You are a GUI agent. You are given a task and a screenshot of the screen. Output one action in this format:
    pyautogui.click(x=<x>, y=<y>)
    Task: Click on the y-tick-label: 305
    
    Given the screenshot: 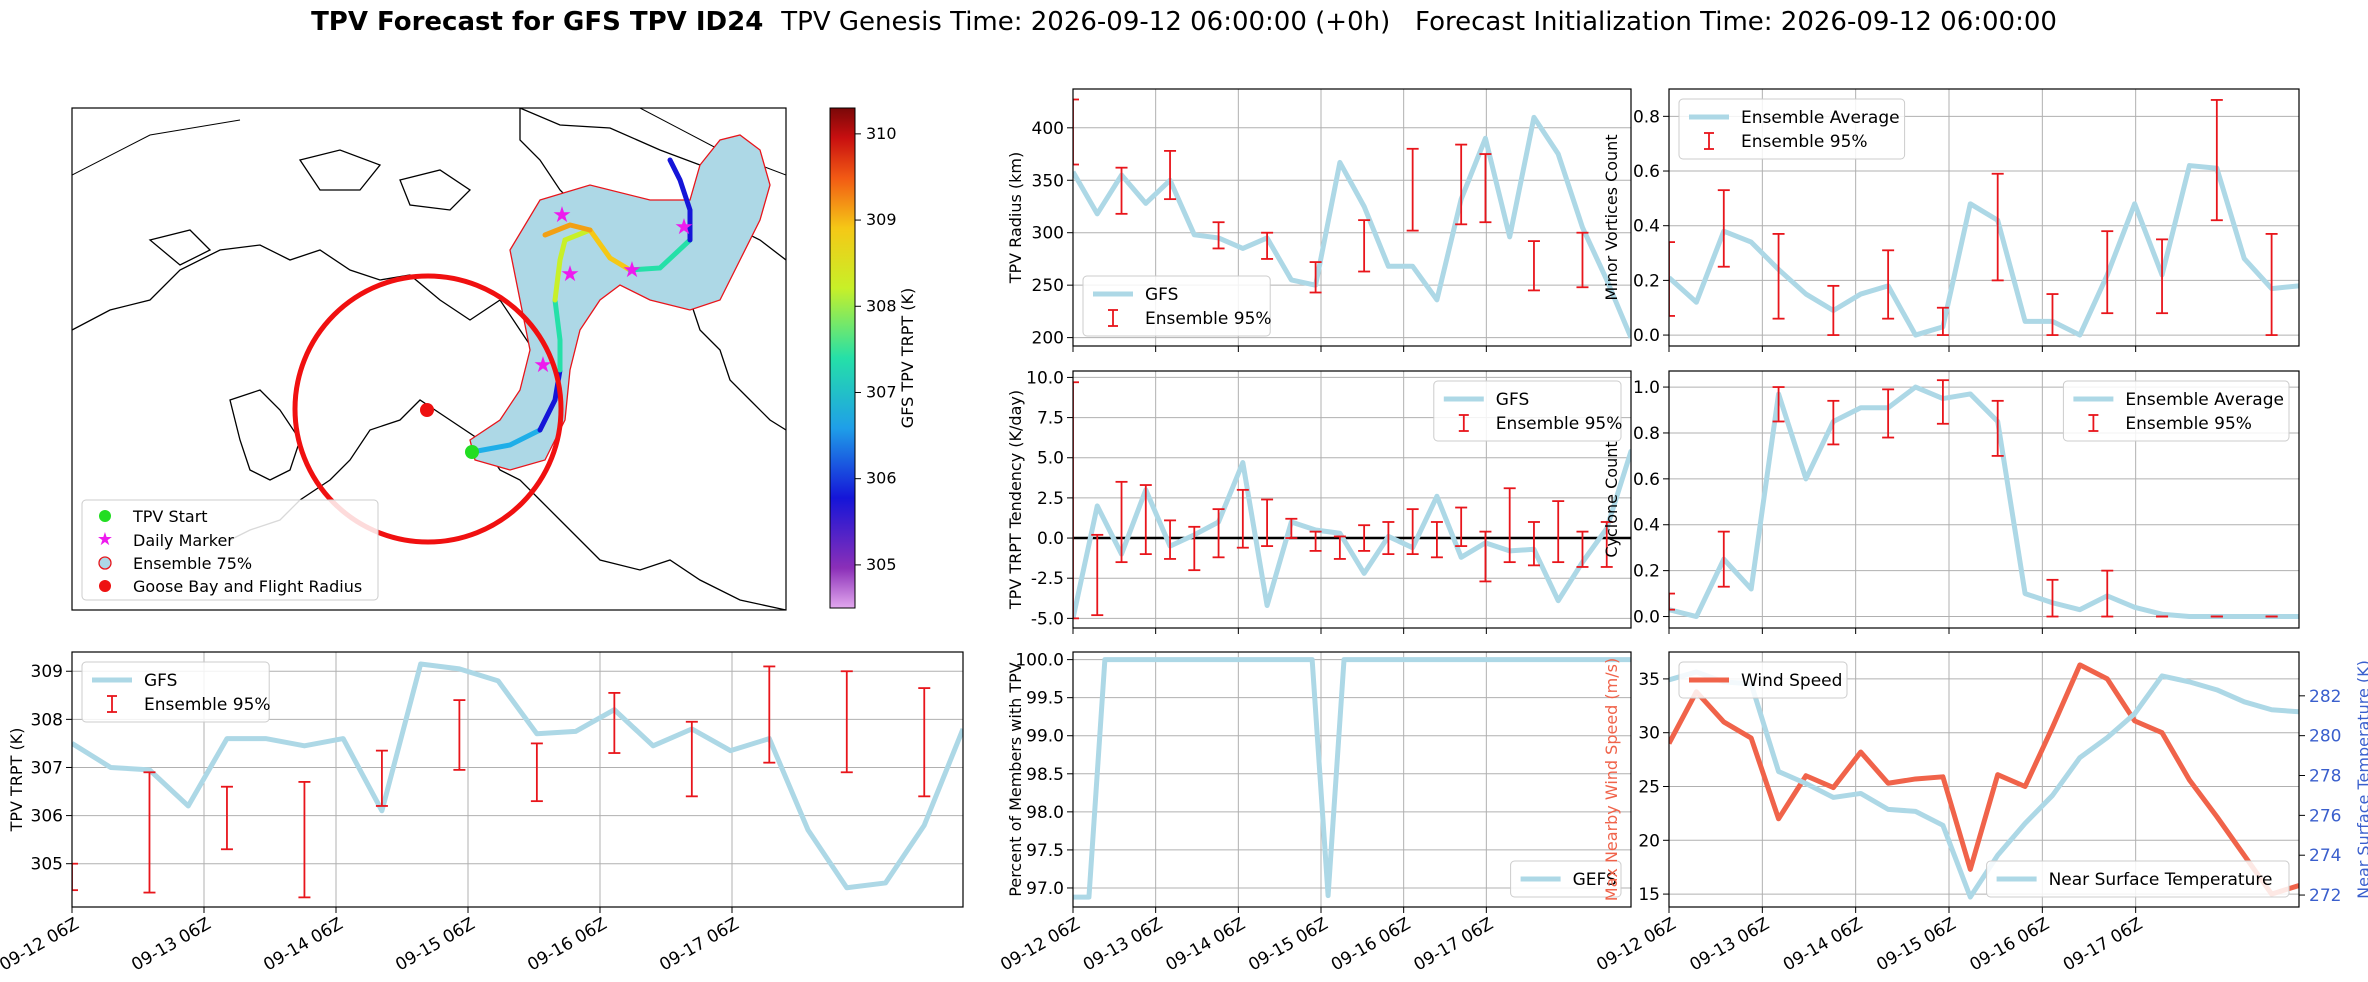 What is the action you would take?
    pyautogui.click(x=47, y=865)
    